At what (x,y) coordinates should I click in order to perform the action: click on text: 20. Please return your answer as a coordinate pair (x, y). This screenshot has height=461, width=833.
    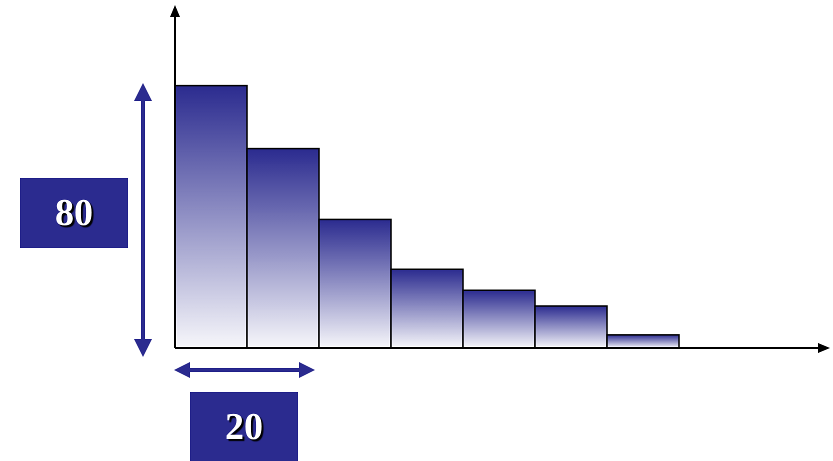
    Looking at the image, I should click on (244, 426).